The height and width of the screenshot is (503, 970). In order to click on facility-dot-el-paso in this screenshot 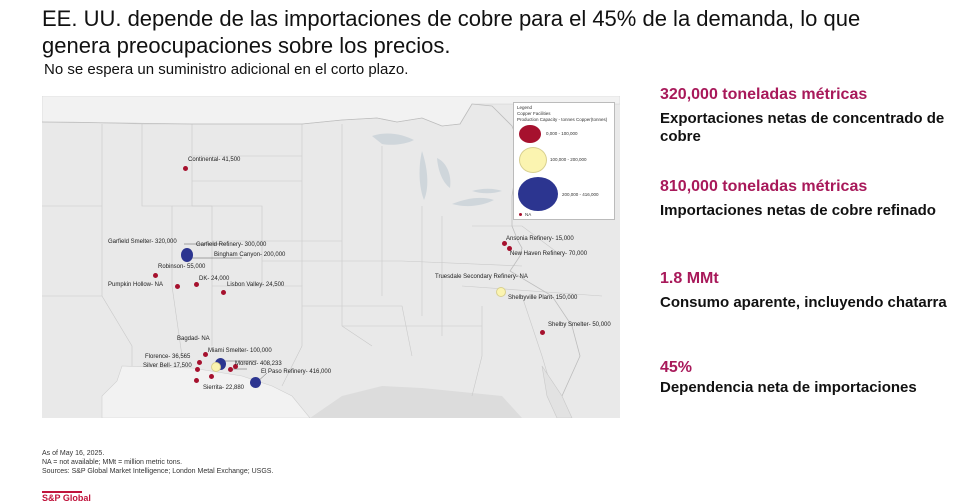, I will do `click(255, 382)`.